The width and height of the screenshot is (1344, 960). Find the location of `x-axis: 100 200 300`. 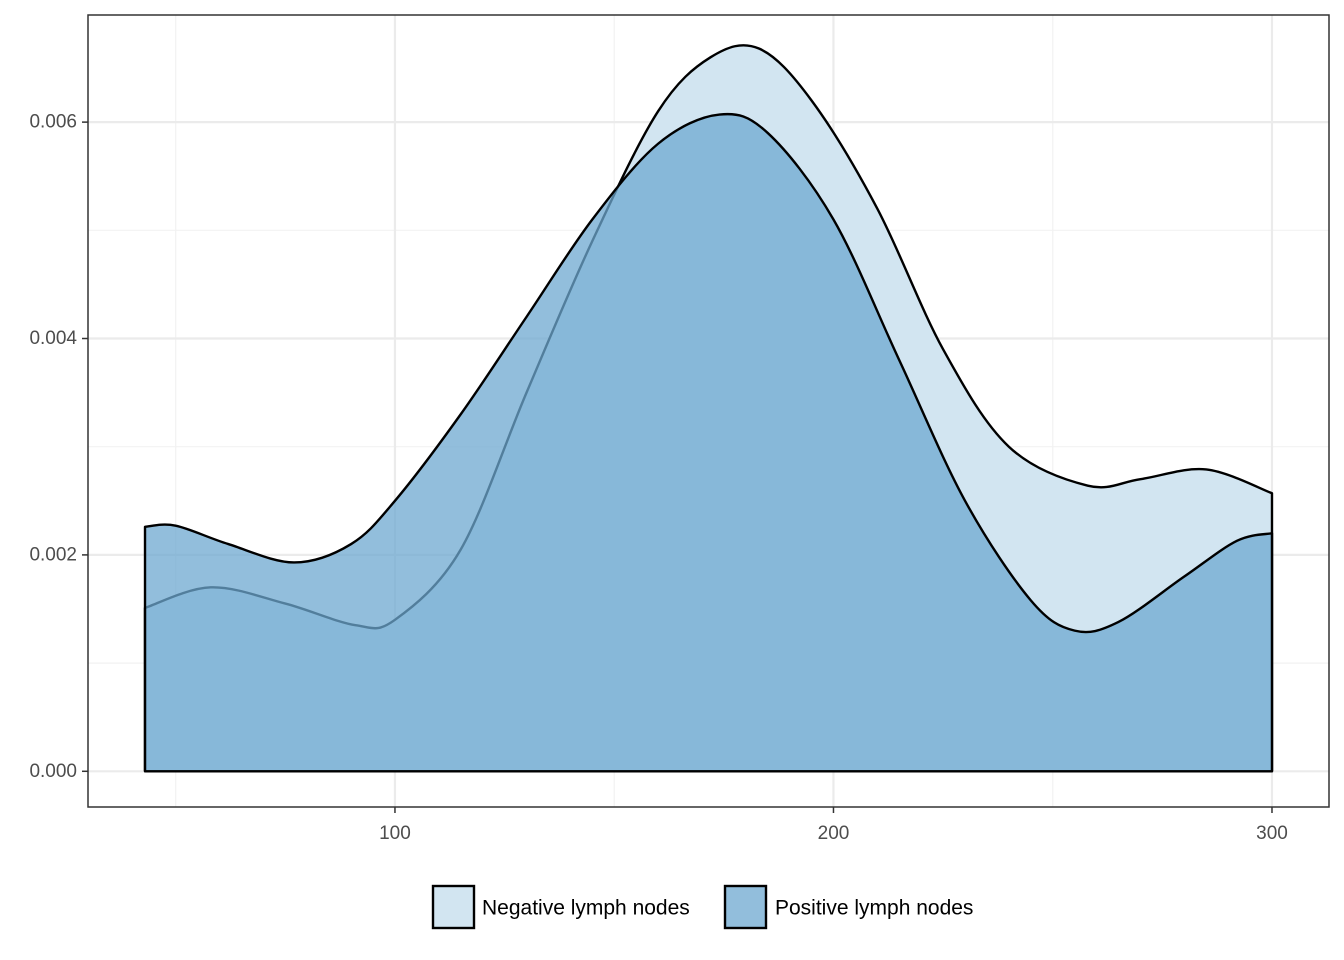

x-axis: 100 200 300 is located at coordinates (833, 825).